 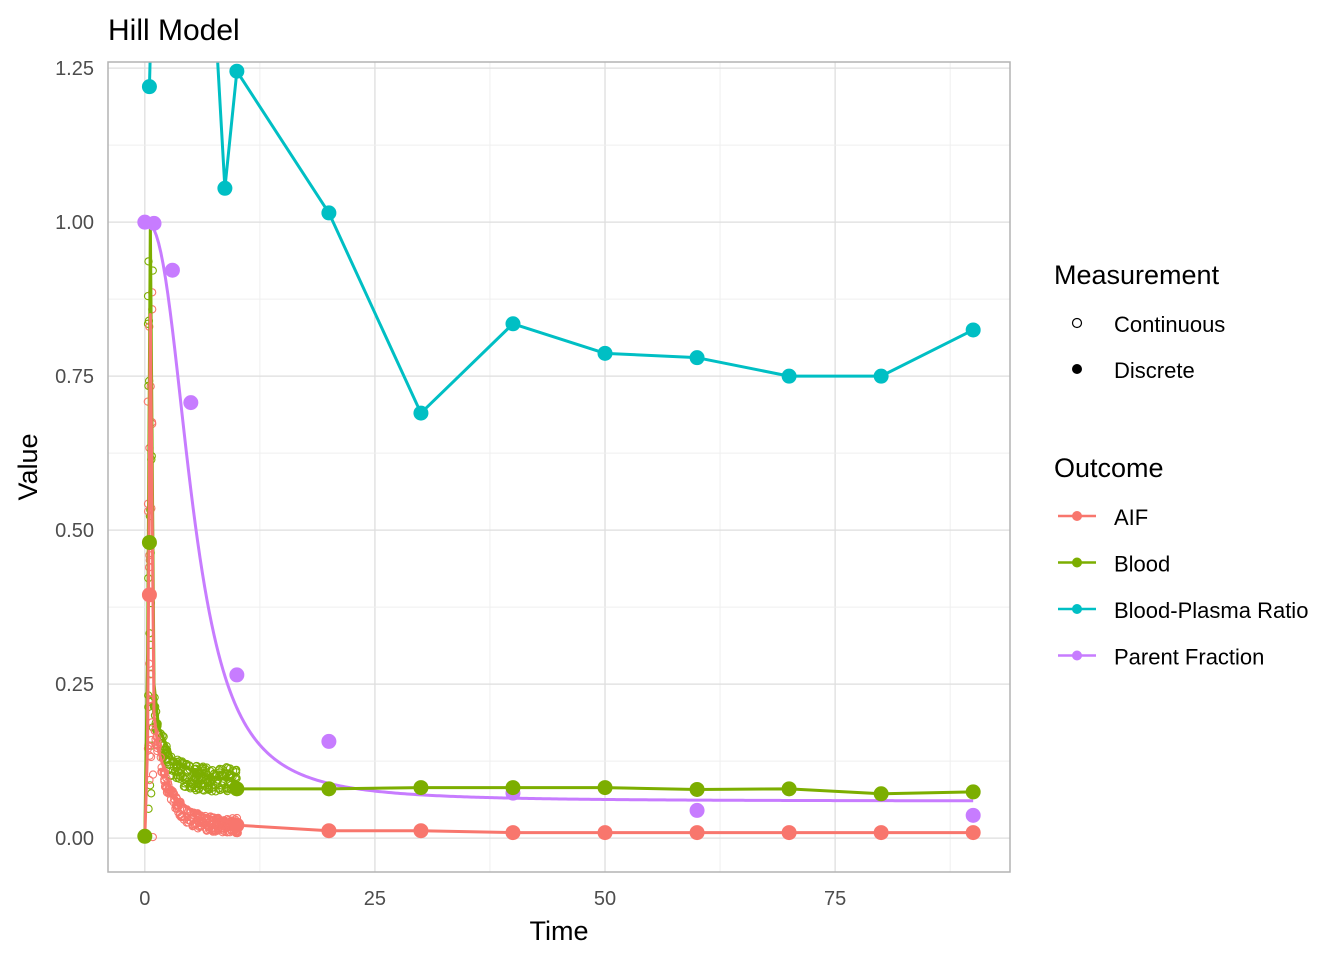 What do you see at coordinates (74, 531) in the screenshot?
I see `y-tick-label: 0.50` at bounding box center [74, 531].